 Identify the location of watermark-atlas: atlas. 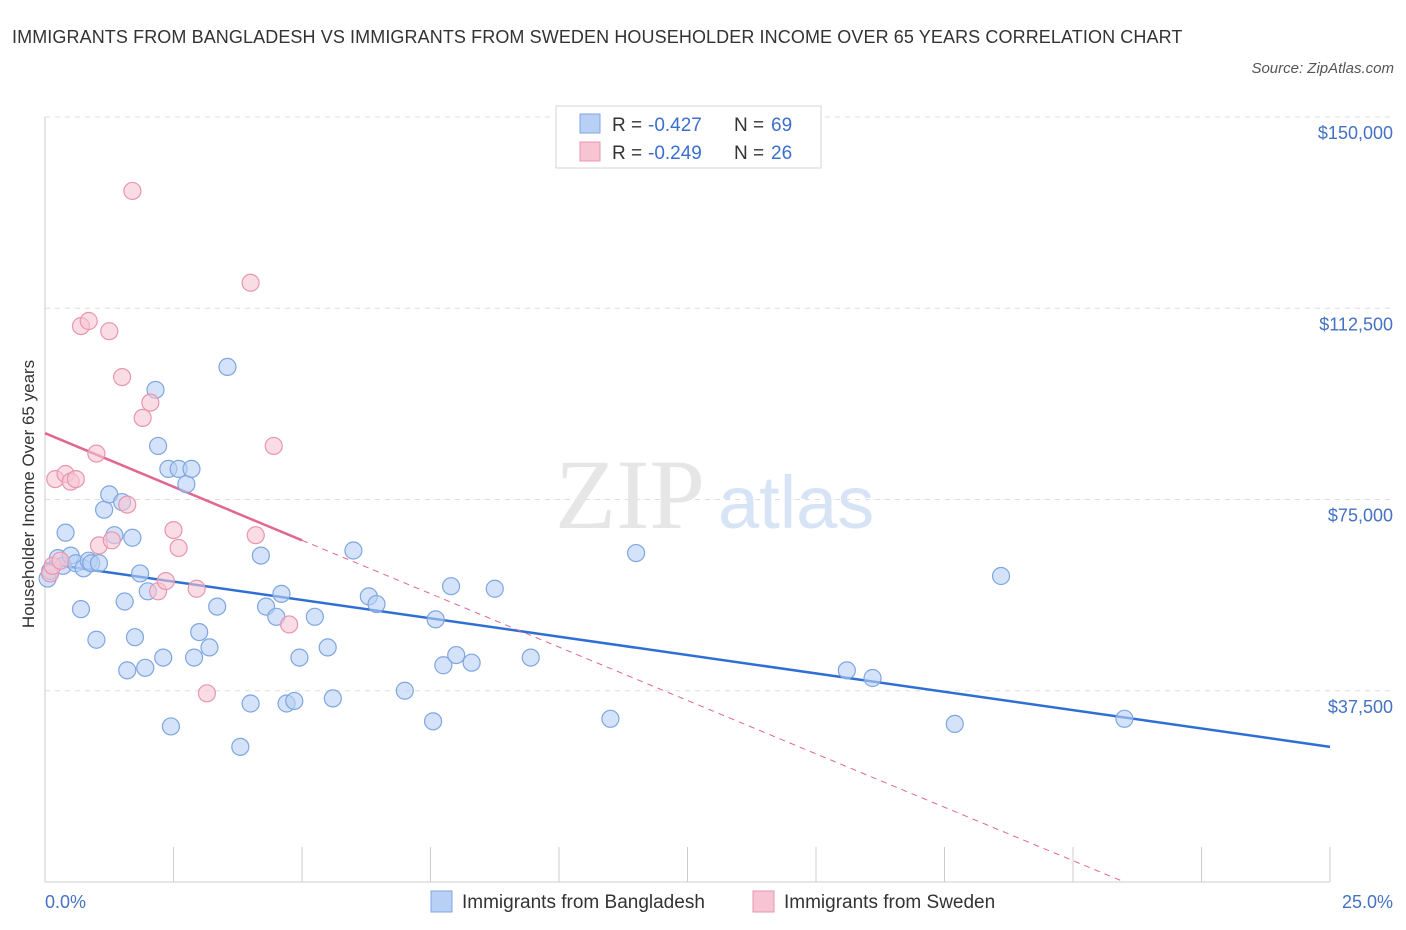
(796, 502).